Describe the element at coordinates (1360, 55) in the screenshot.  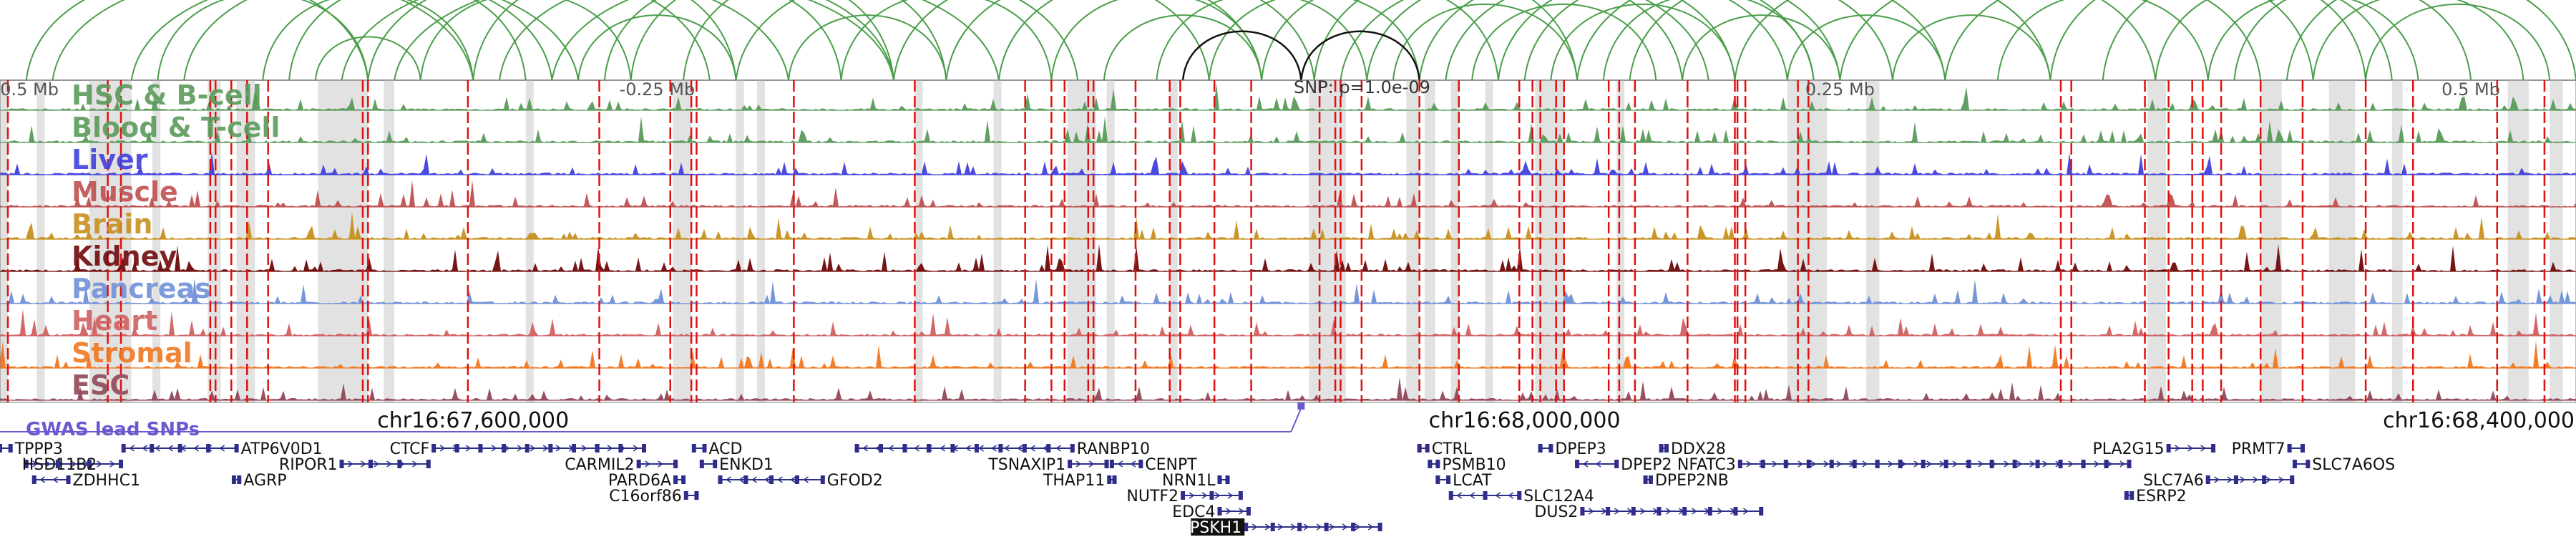
I see `snp-loop` at that location.